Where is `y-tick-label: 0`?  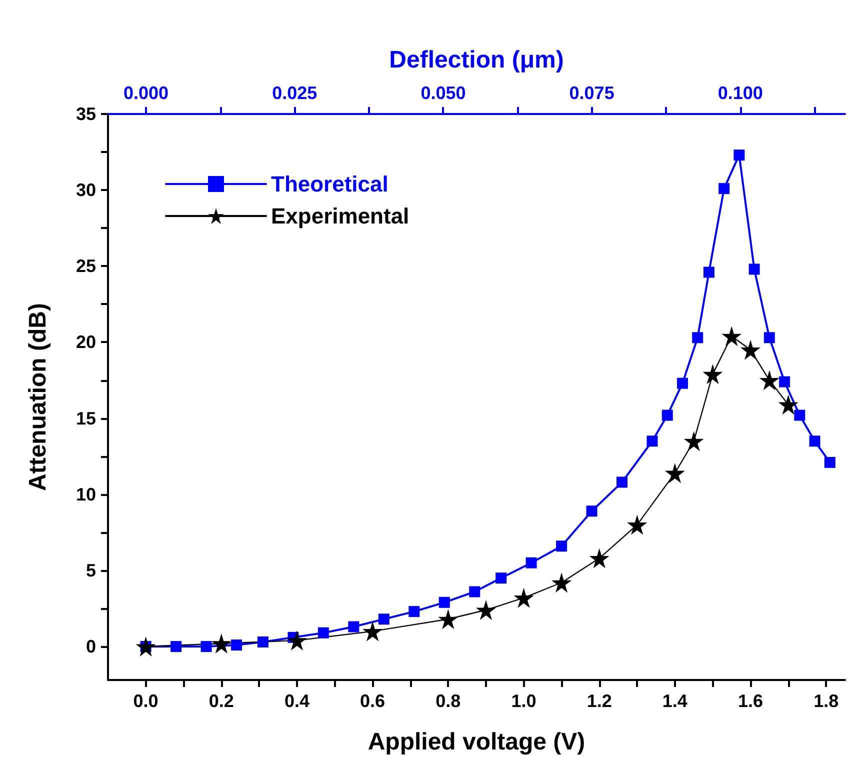 y-tick-label: 0 is located at coordinates (91, 646).